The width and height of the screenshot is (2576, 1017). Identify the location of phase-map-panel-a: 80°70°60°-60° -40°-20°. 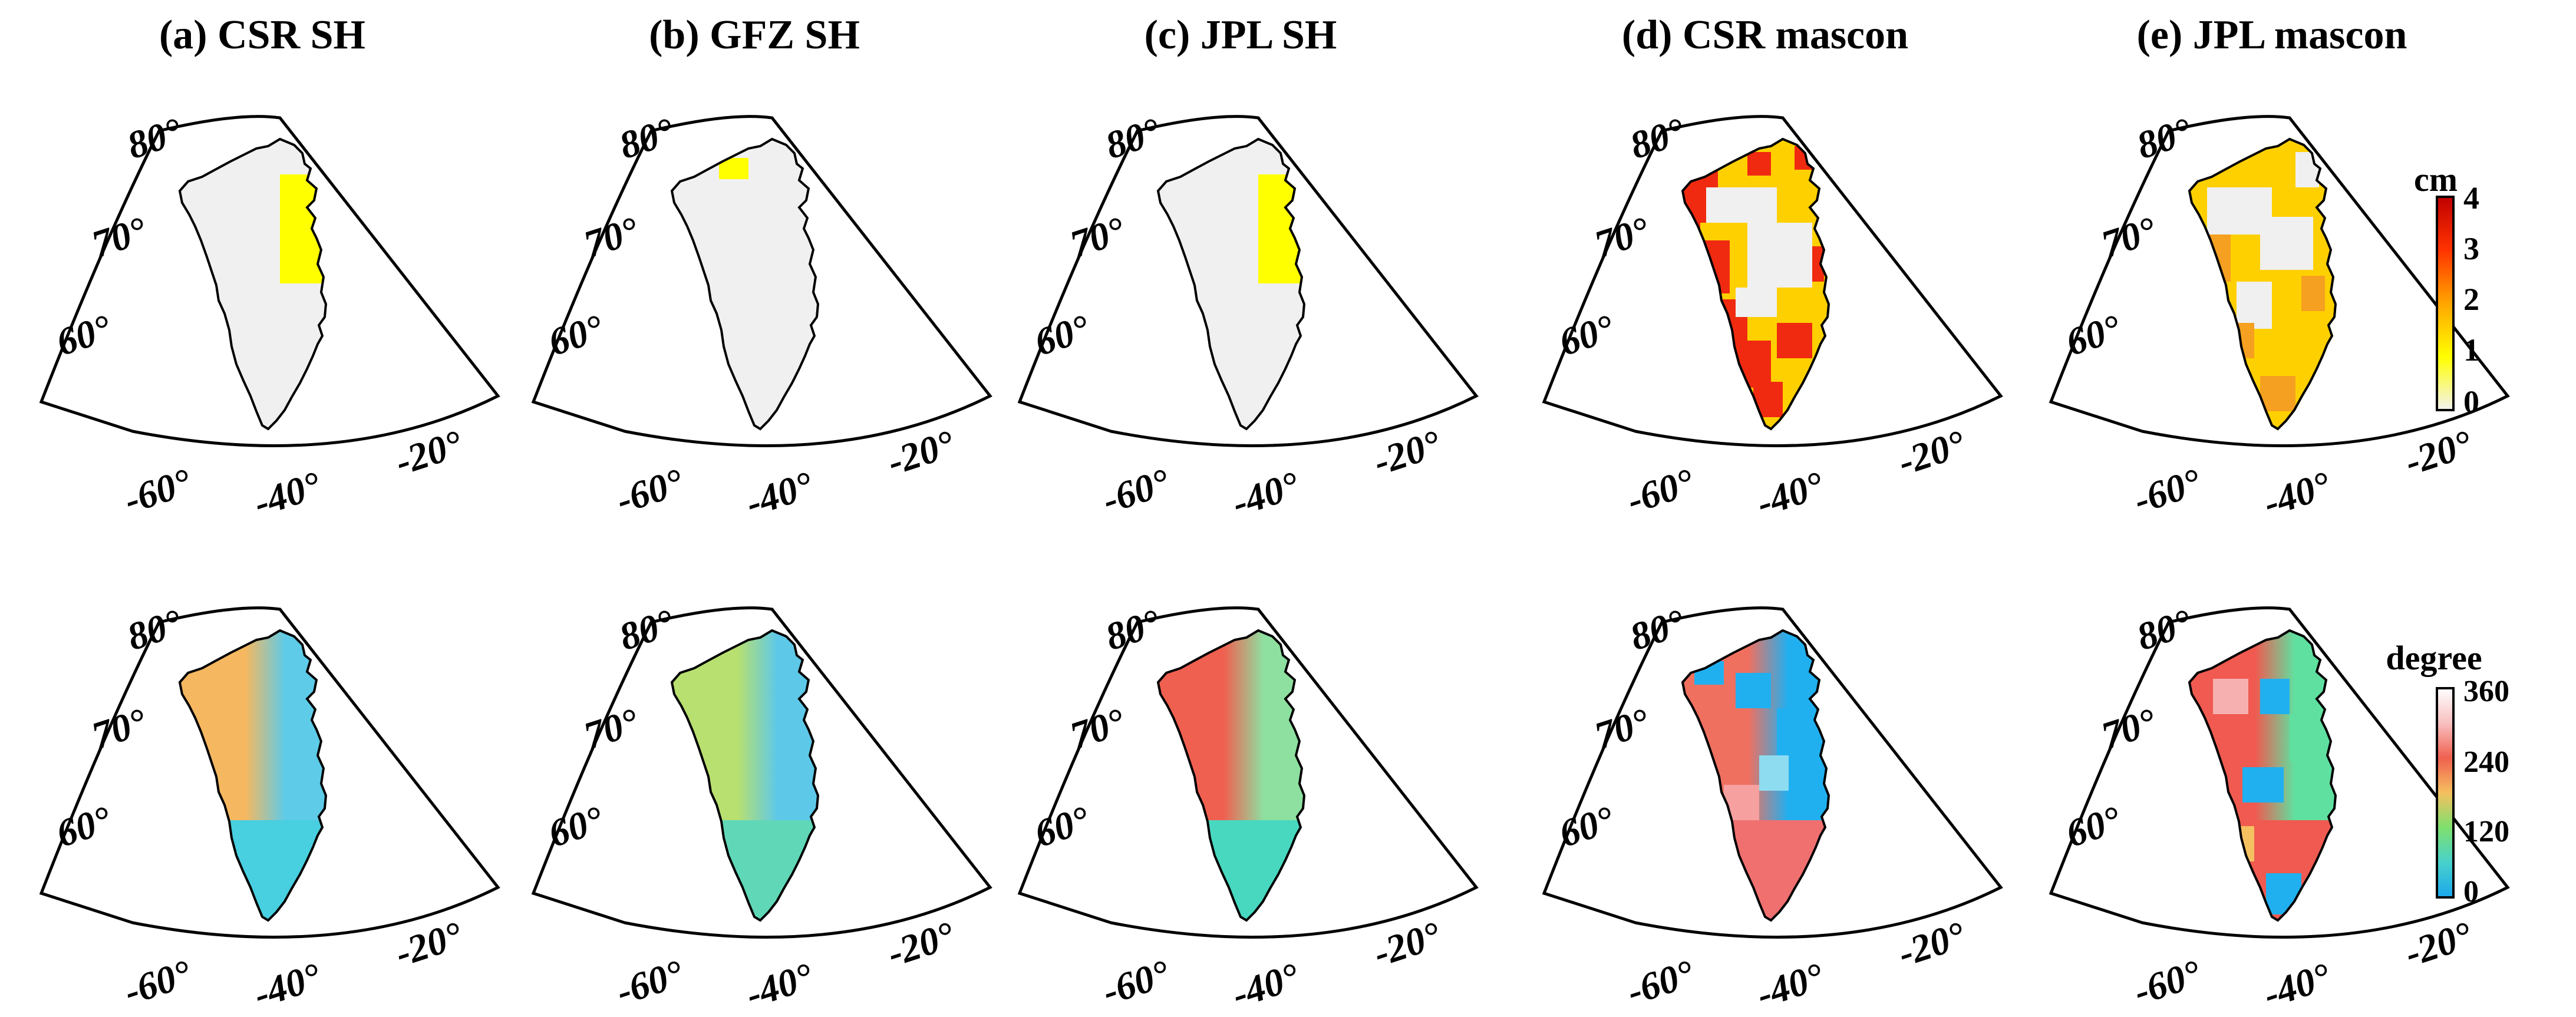
(270, 808).